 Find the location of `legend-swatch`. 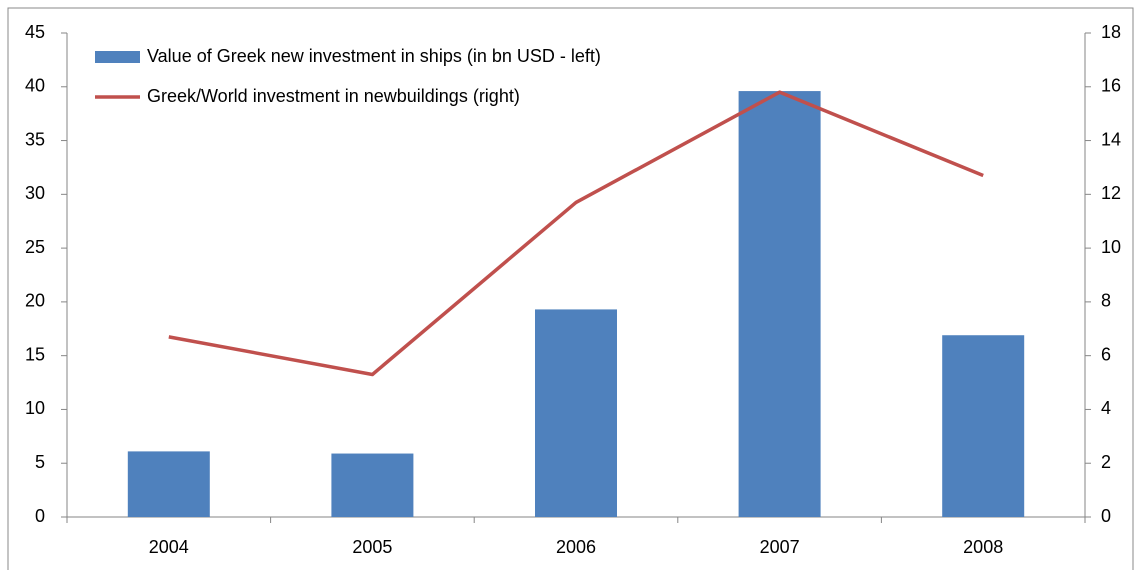

legend-swatch is located at coordinates (117, 57).